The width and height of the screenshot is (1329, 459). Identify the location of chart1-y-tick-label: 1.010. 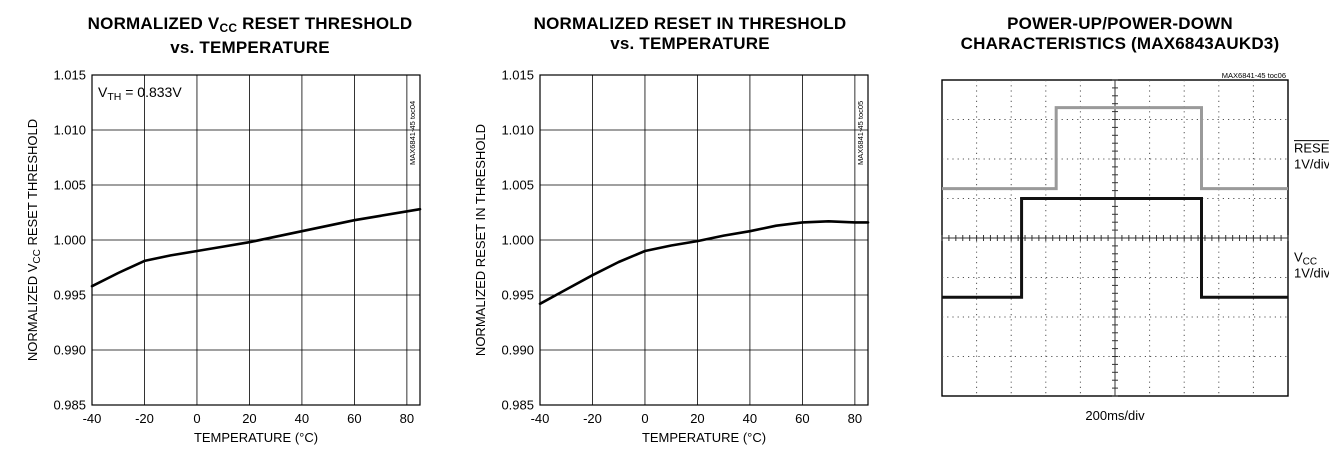
(69, 130).